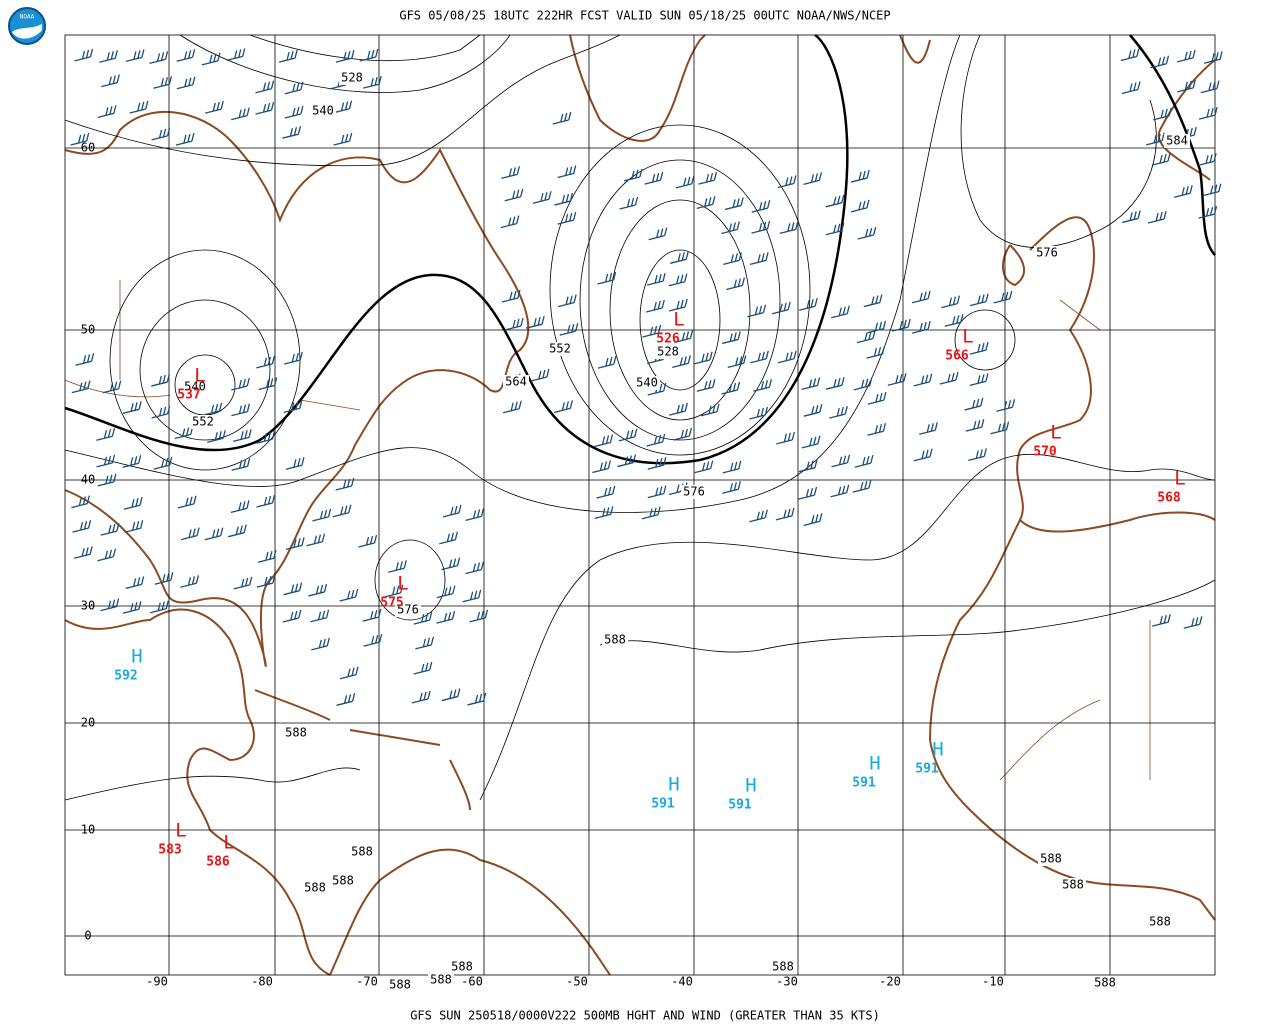 This screenshot has height=1024, width=1280. I want to click on contour-label: 564, so click(516, 382).